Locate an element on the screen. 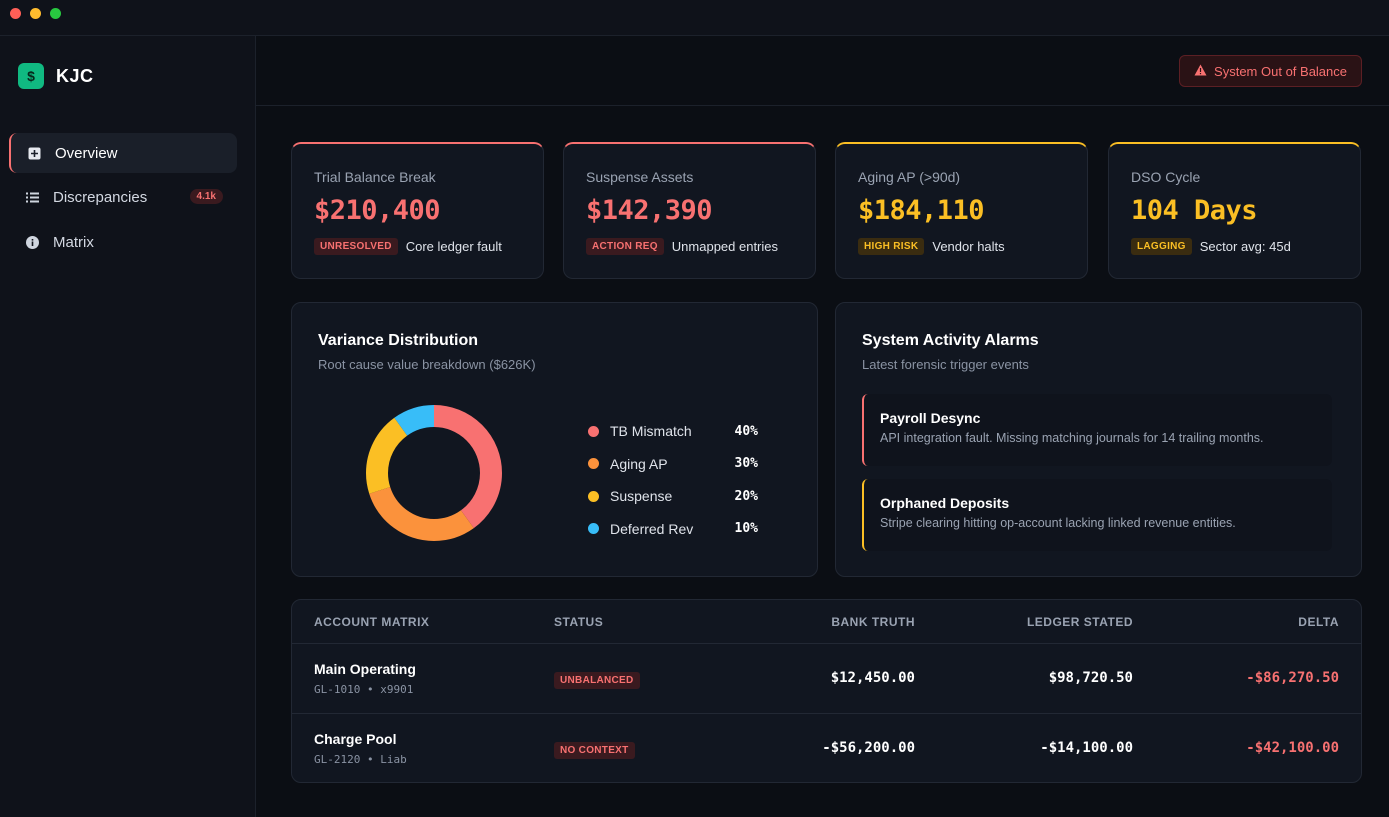  alarm-title: Orphaned Deposits is located at coordinates (945, 503).